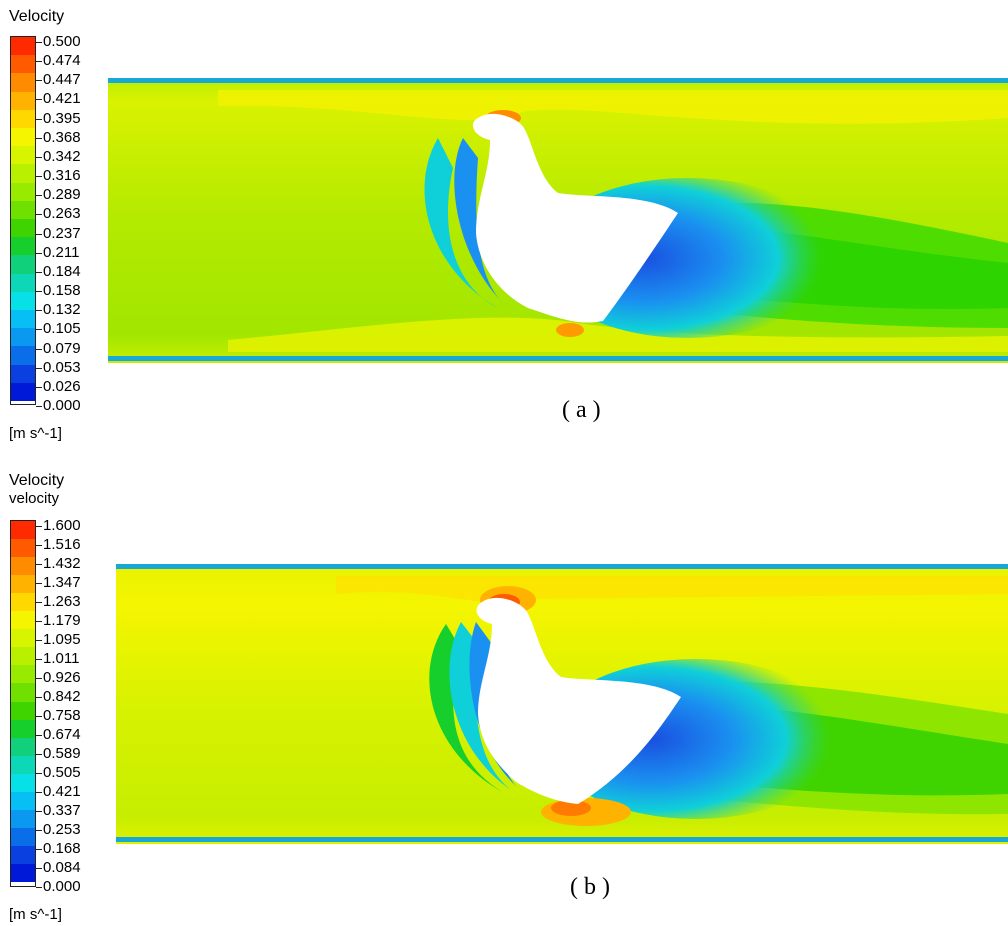  What do you see at coordinates (62, 848) in the screenshot?
I see `legend-tick-label: 0.168` at bounding box center [62, 848].